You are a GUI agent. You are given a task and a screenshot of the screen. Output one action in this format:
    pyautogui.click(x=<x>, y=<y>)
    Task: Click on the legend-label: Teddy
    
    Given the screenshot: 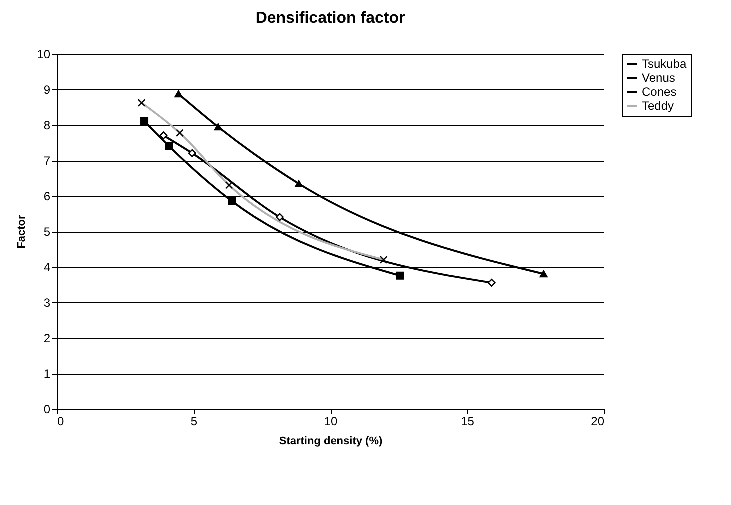 What is the action you would take?
    pyautogui.click(x=658, y=106)
    